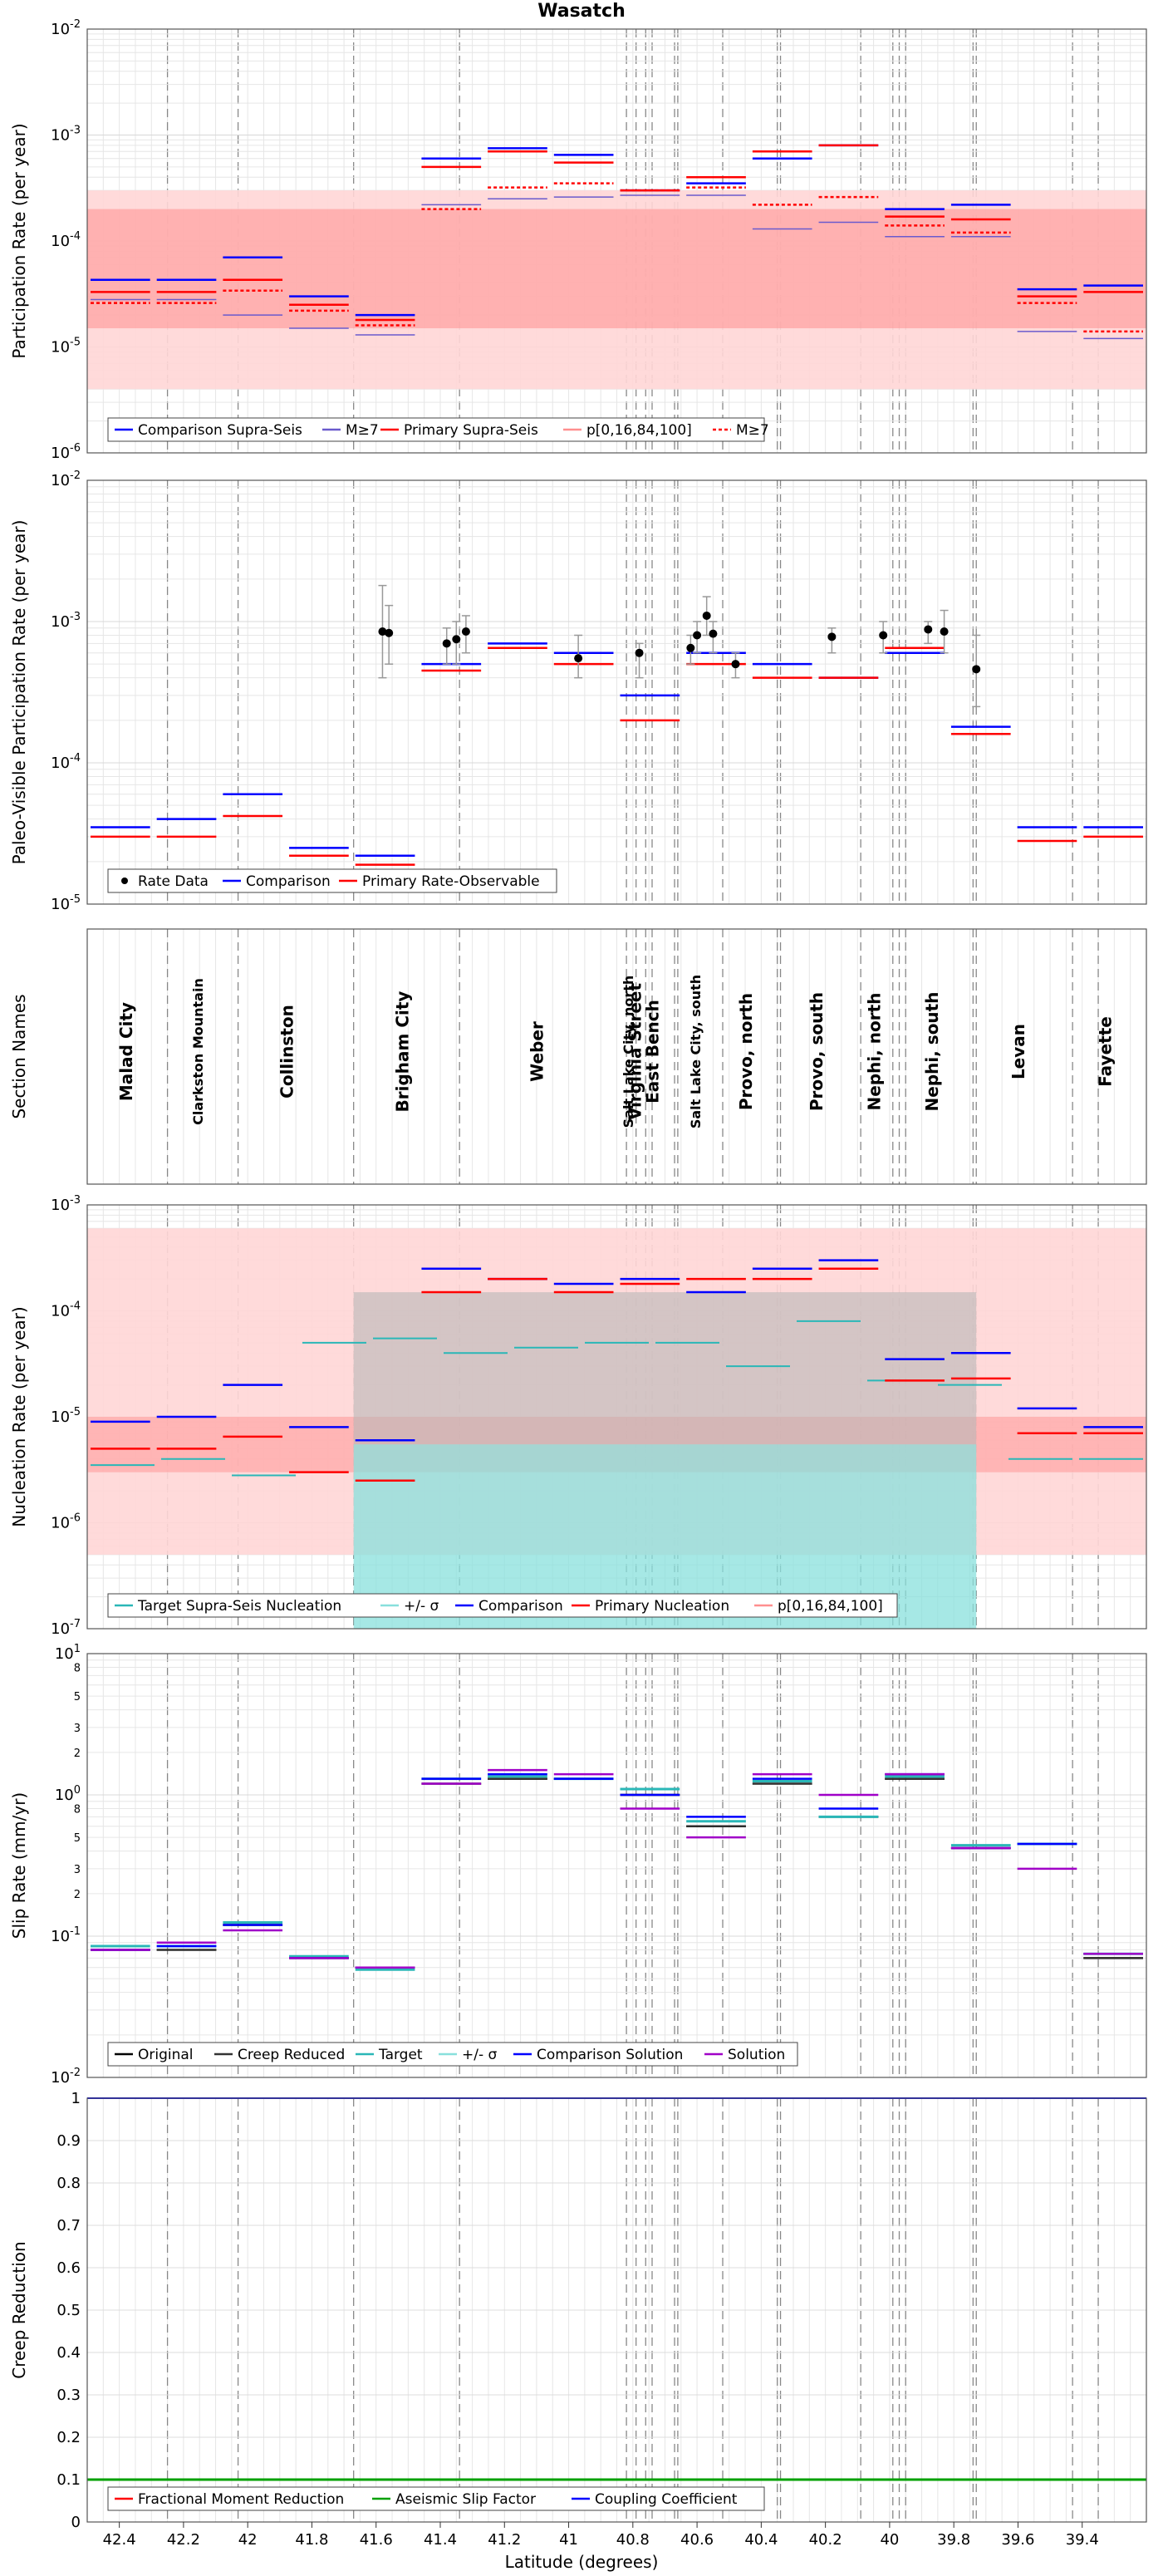 This screenshot has height=2576, width=1163. What do you see at coordinates (68, 2395) in the screenshot?
I see `y-tick-label: 0.3` at bounding box center [68, 2395].